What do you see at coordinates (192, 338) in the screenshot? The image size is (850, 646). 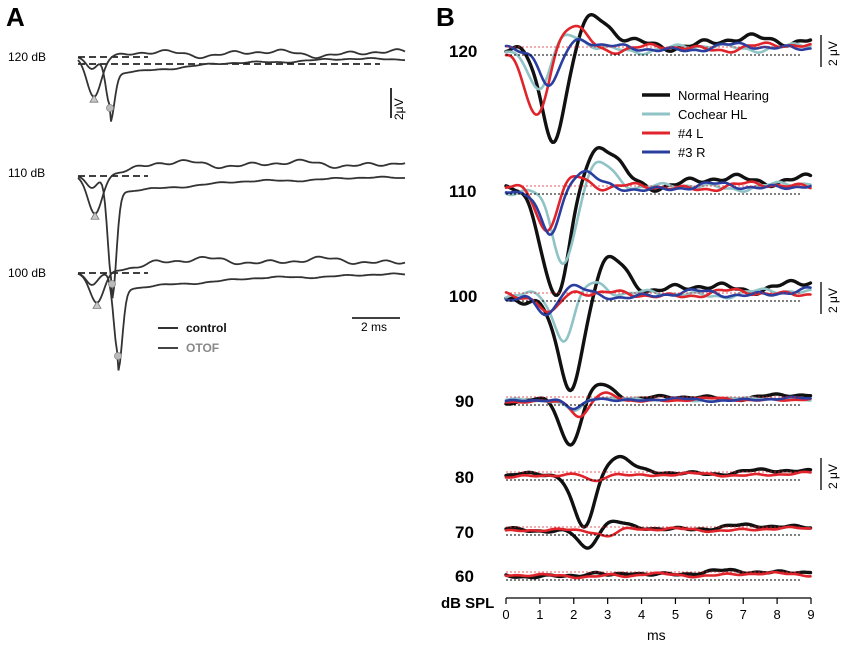 I see `panel-a-legend: control OTOF` at bounding box center [192, 338].